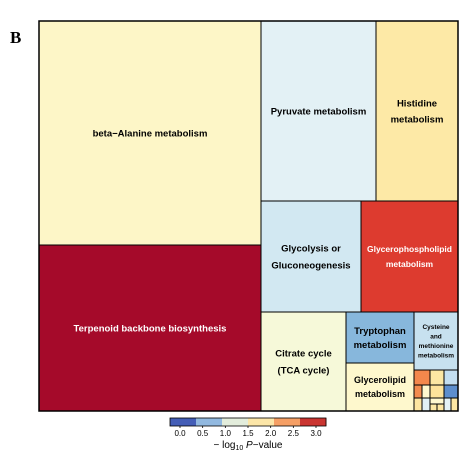 The width and height of the screenshot is (474, 462). I want to click on treemap-cell-label: Pyruvate metabolism, so click(319, 111).